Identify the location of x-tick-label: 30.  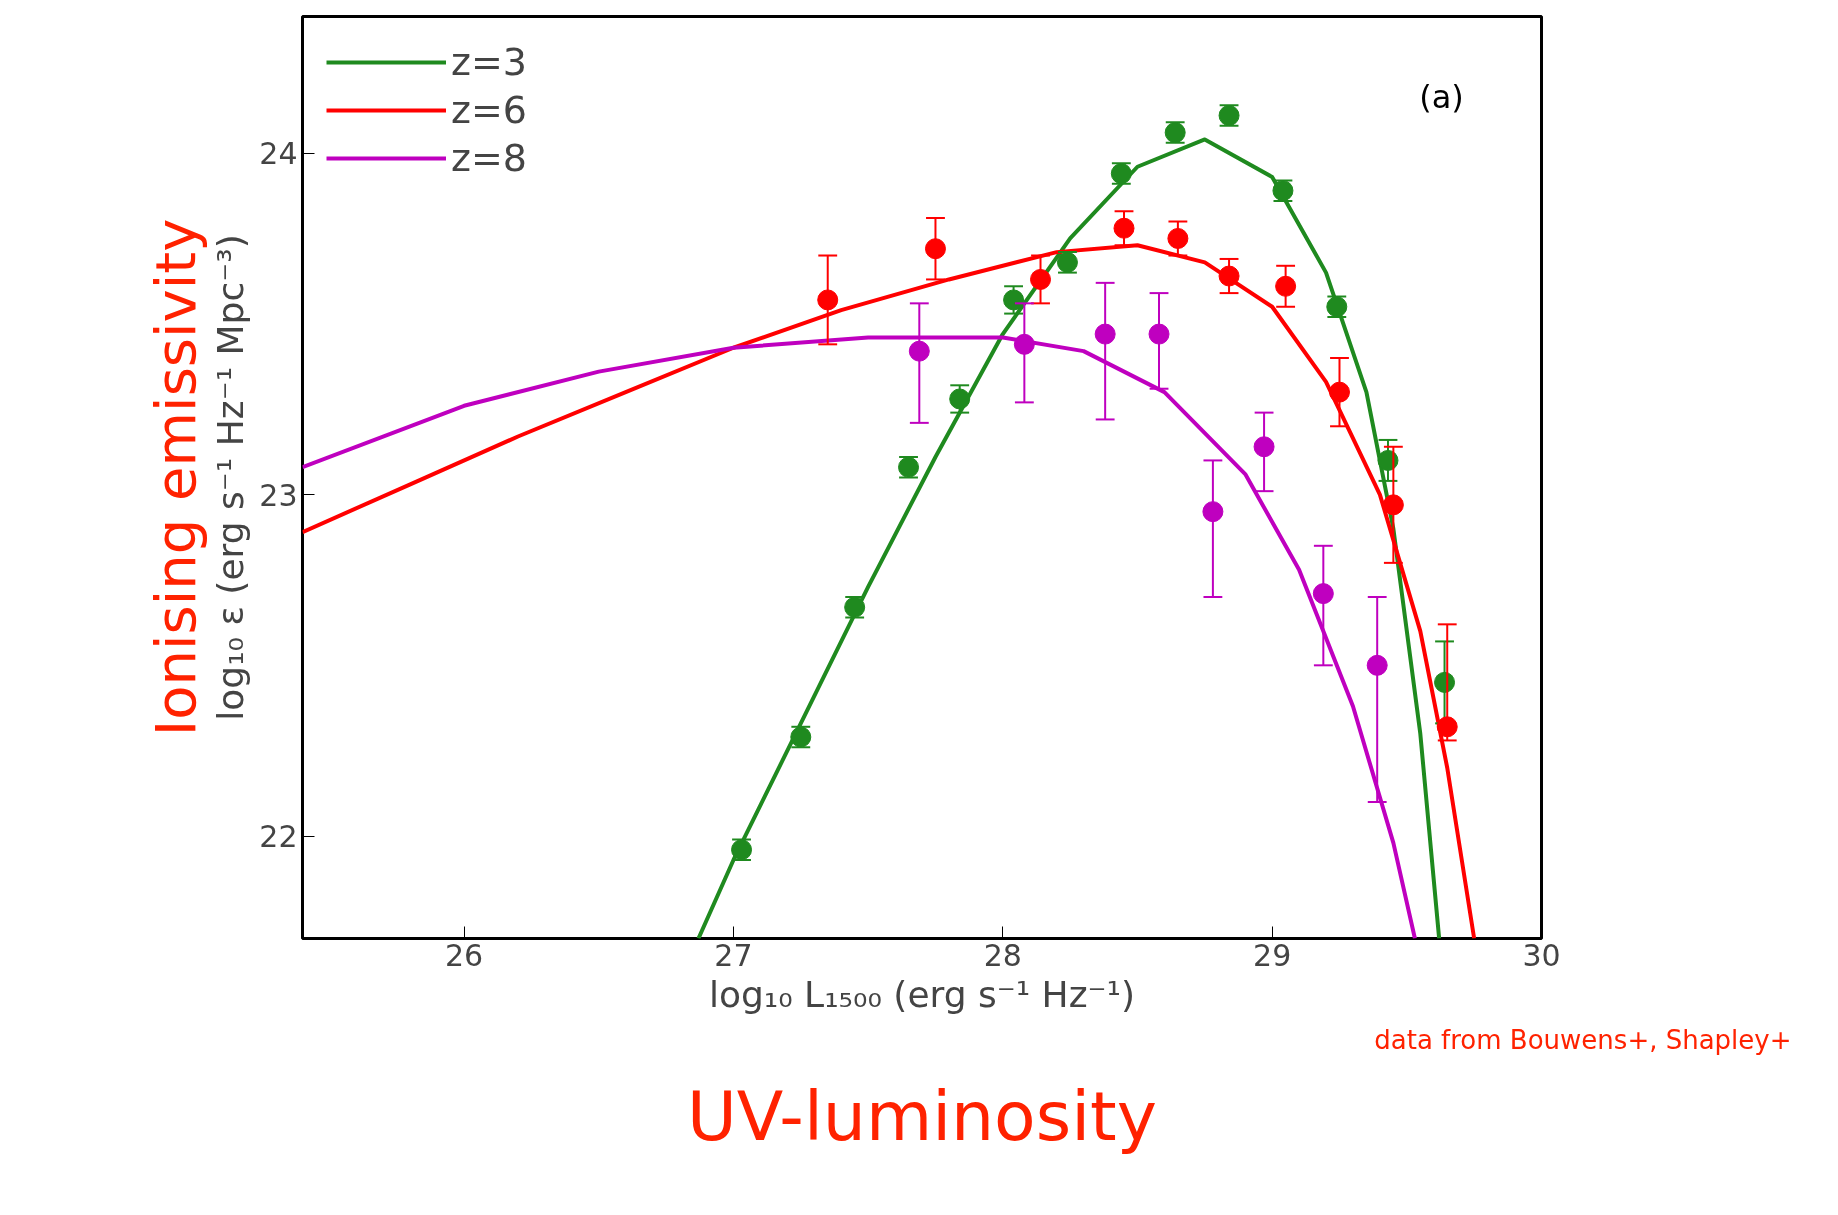
(1541, 955).